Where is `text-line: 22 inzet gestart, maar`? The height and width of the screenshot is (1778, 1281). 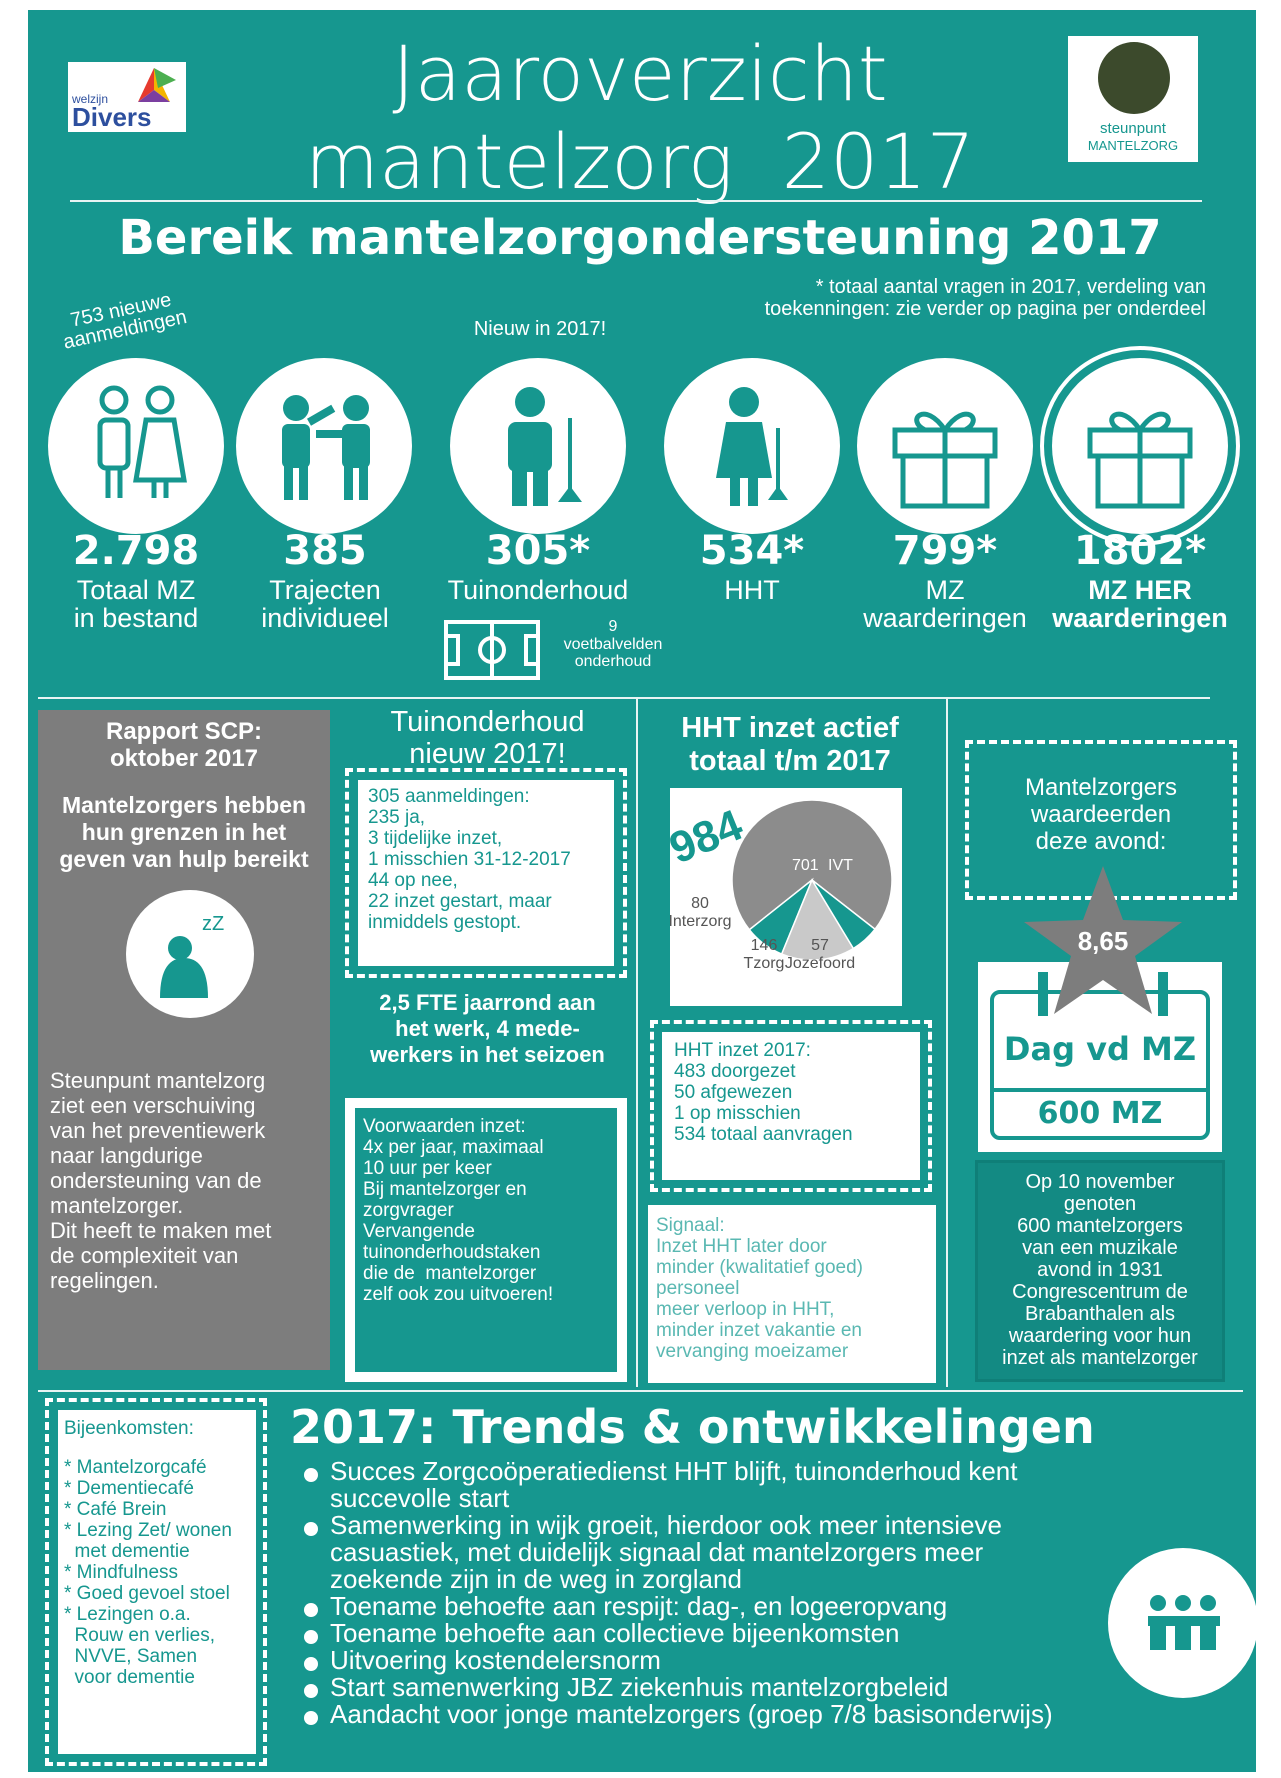 text-line: 22 inzet gestart, maar is located at coordinates (460, 901).